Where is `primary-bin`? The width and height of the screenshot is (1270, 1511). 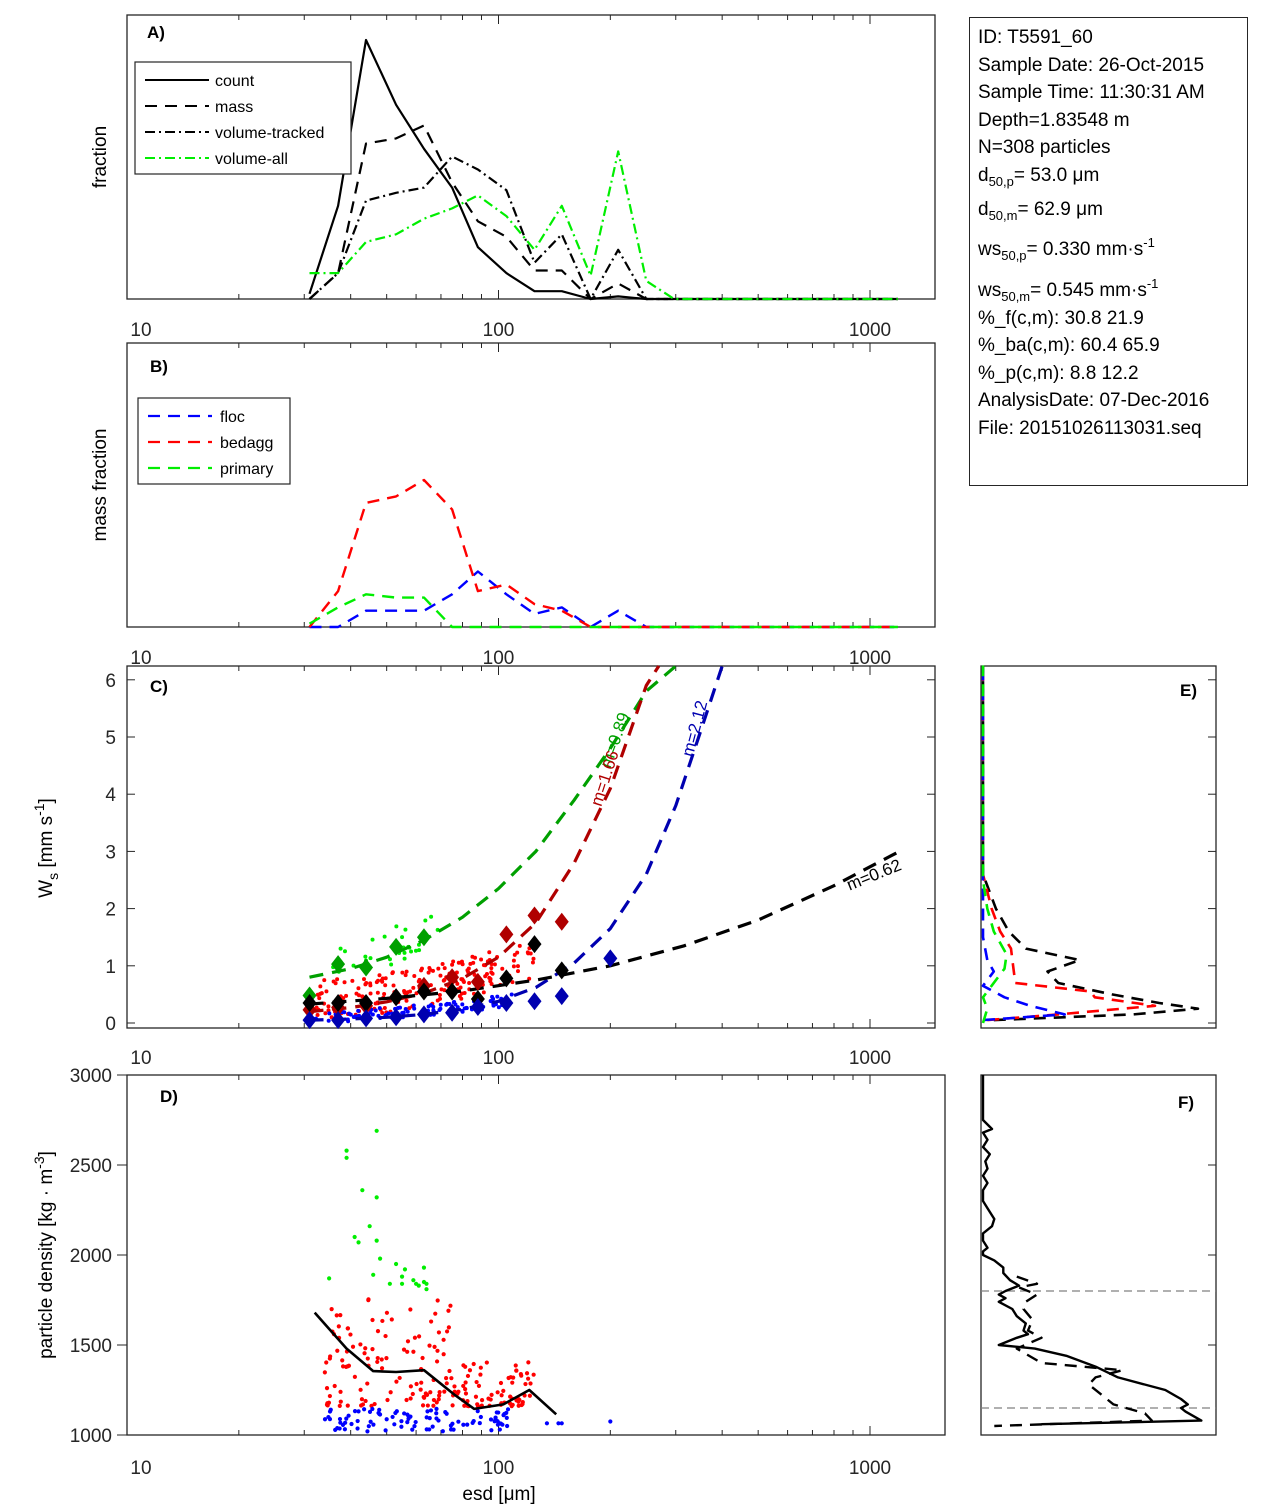 primary-bin is located at coordinates (396, 946).